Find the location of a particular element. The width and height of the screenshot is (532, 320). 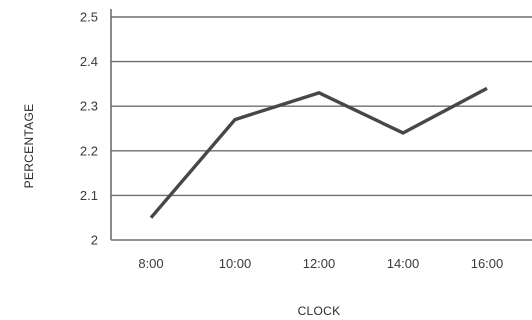

y-tick-label: 2.4 is located at coordinates (89, 61).